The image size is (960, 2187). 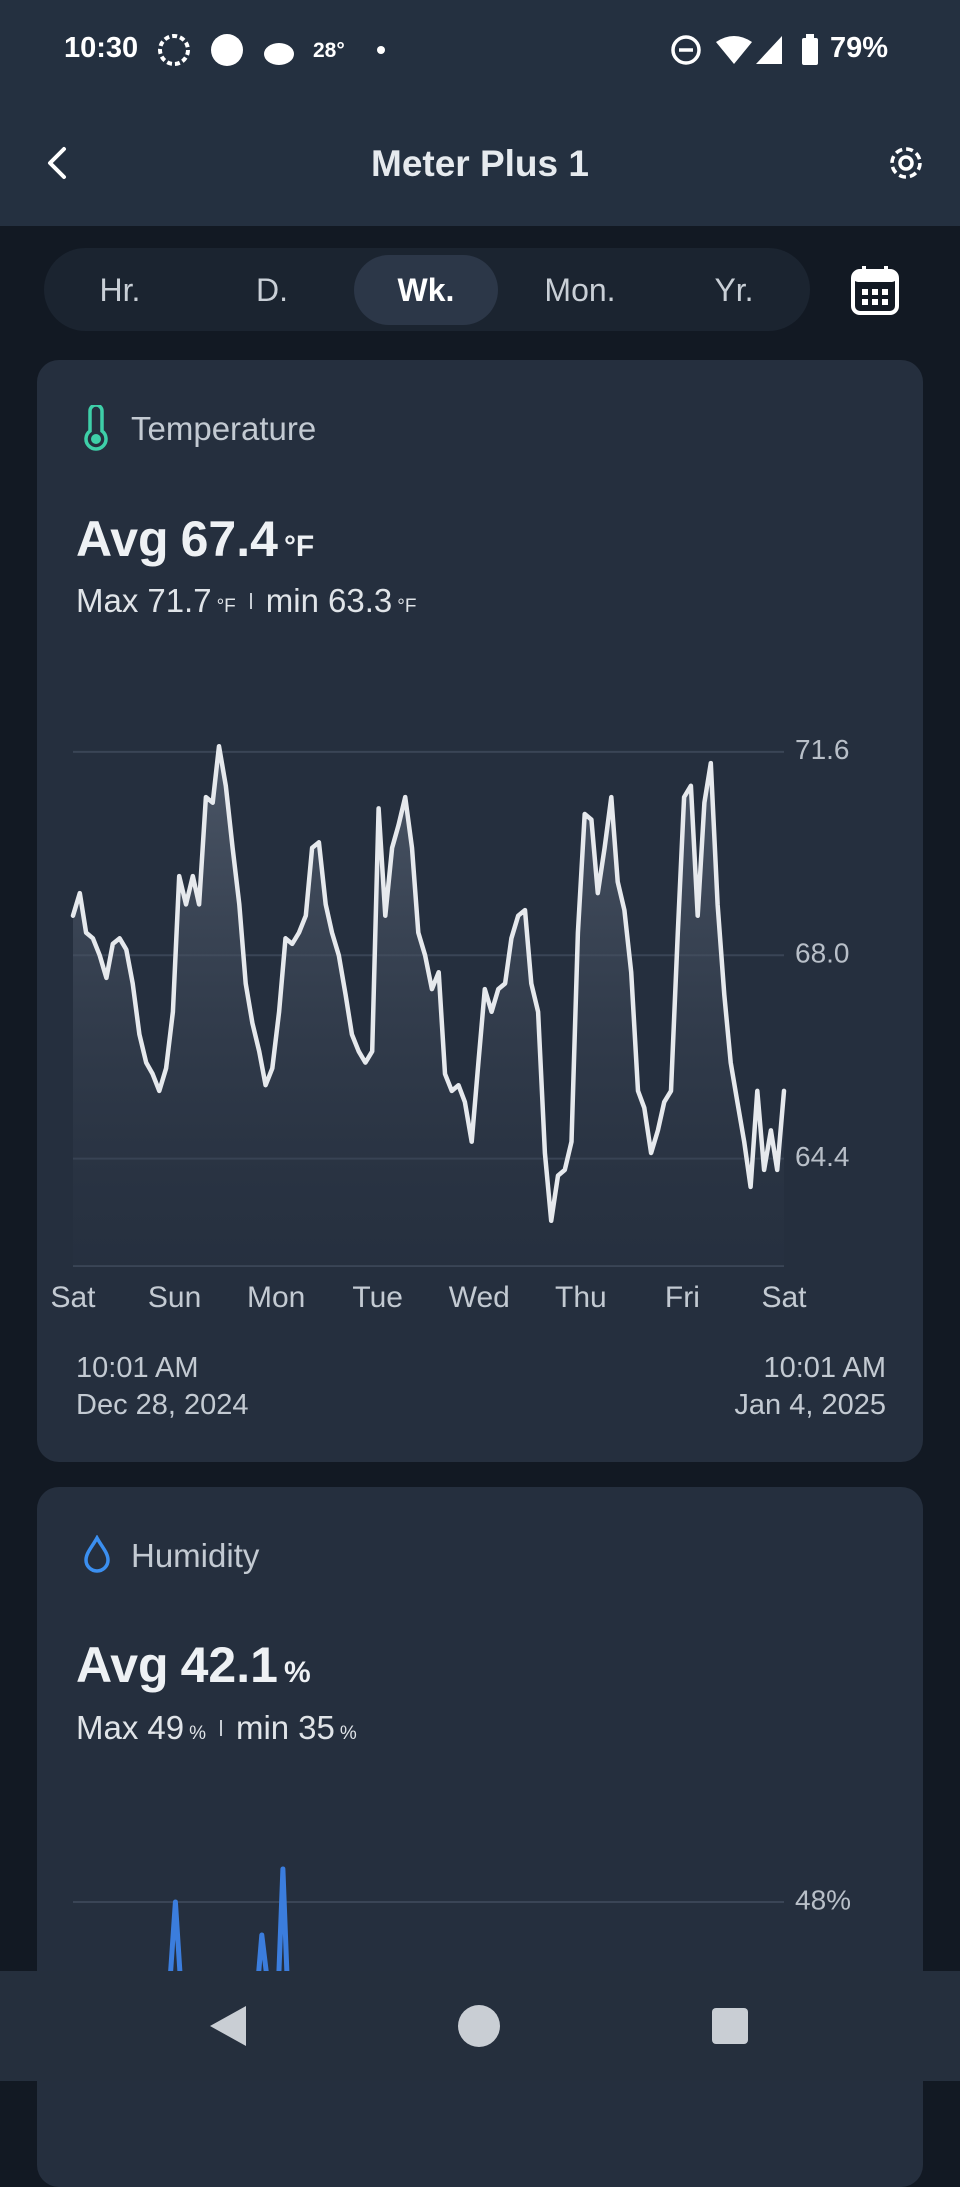 I want to click on y-tick-label: 64.4, so click(x=822, y=1156).